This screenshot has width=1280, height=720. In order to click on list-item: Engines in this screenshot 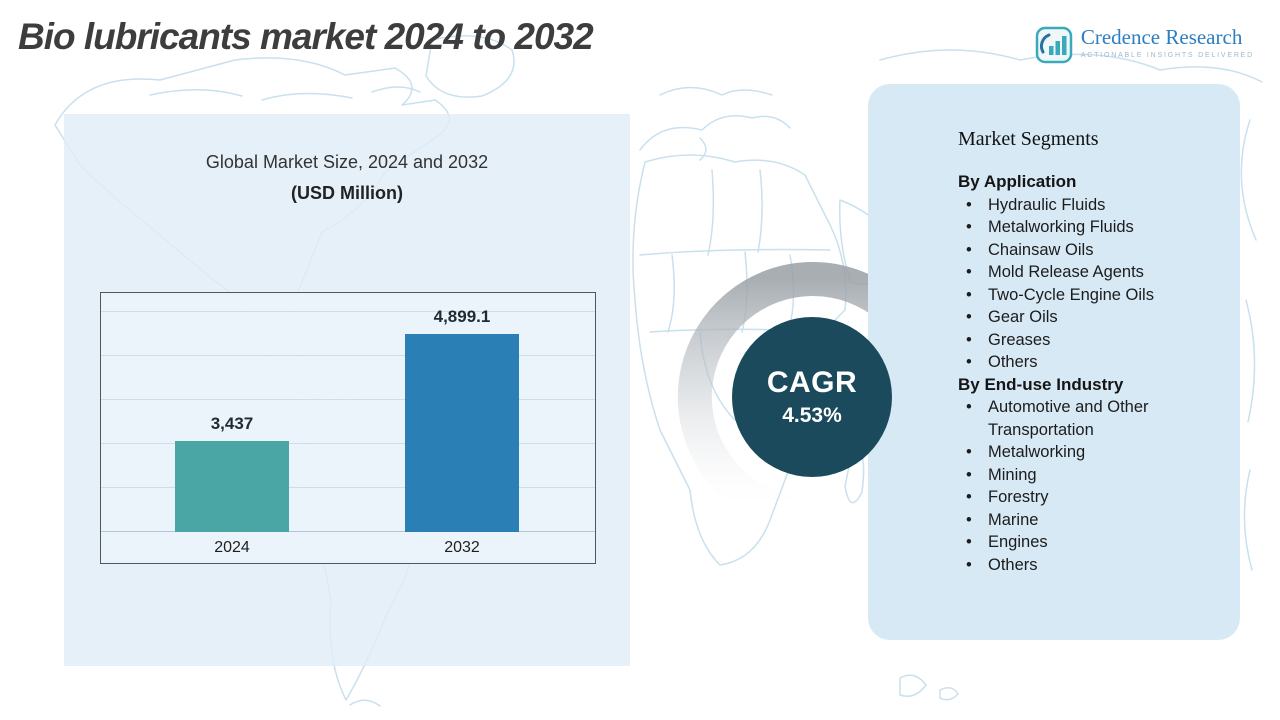, I will do `click(1090, 542)`.